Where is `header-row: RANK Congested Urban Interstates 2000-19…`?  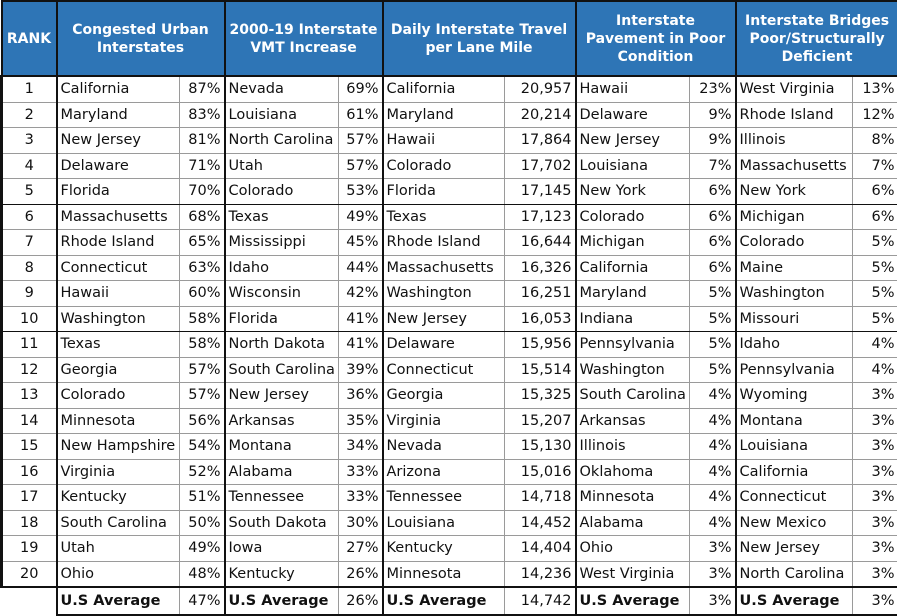
header-row: RANK Congested Urban Interstates 2000-19… is located at coordinates (449, 38).